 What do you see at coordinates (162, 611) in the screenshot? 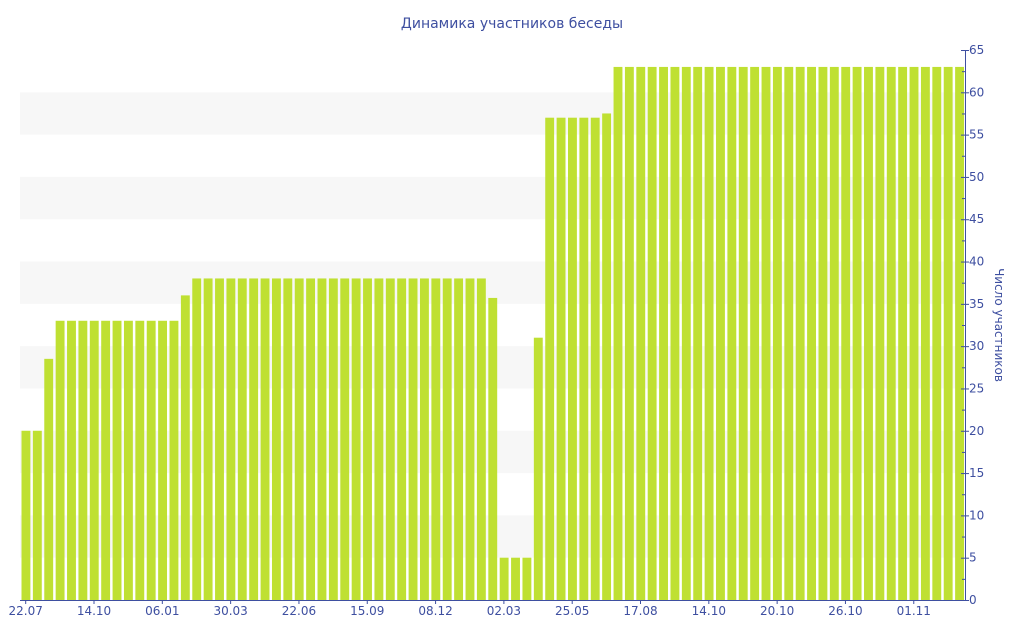
I see `x-tick-label: 06.01` at bounding box center [162, 611].